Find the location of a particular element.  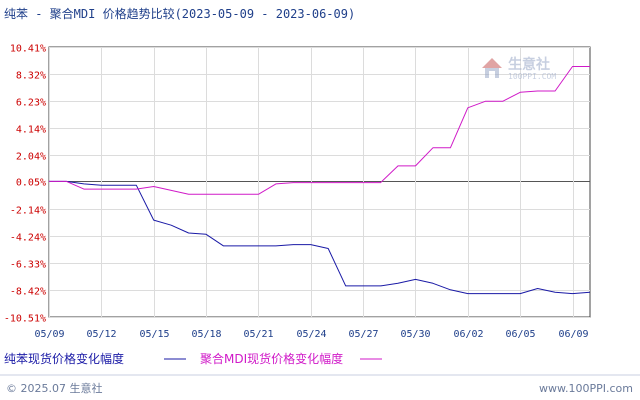

y-tick-label: 0.05% is located at coordinates (31, 183).